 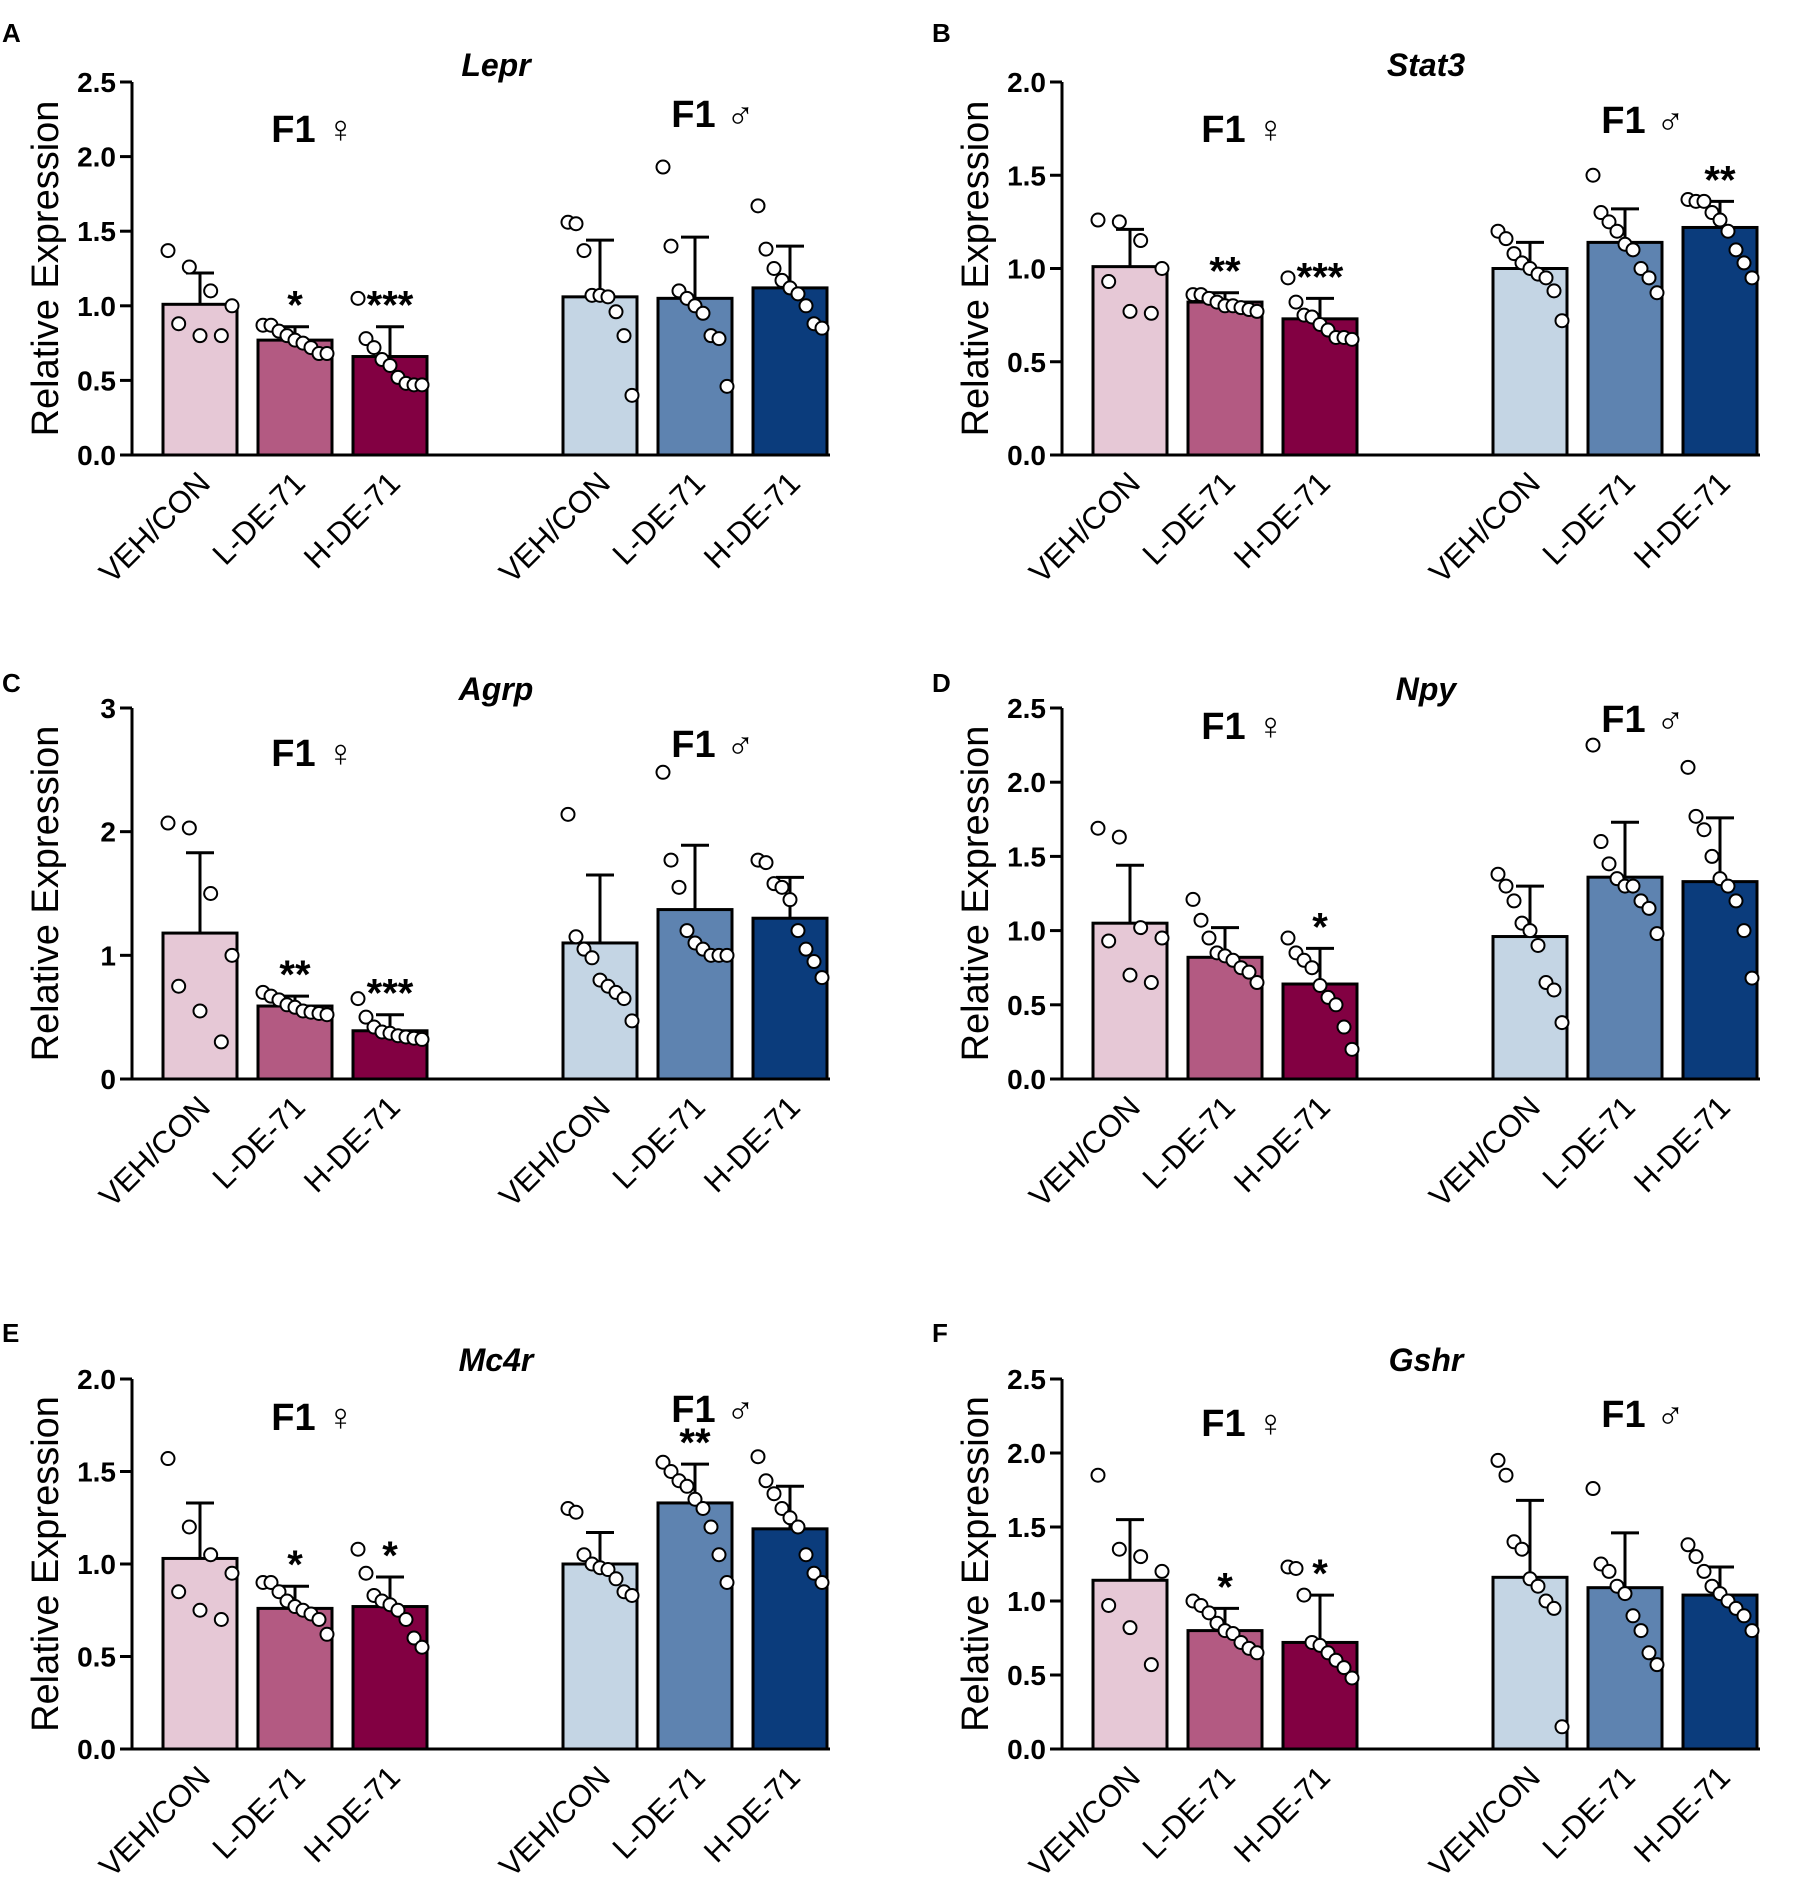 I want to click on y-tick-label: 0, so click(x=108, y=1079).